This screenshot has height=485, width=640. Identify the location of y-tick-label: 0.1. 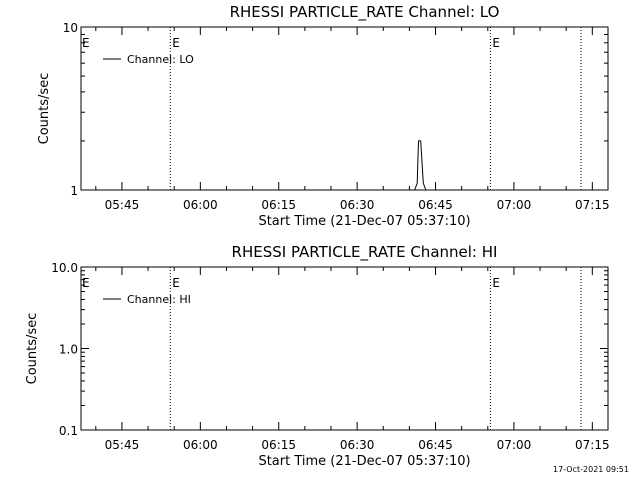
(68, 431).